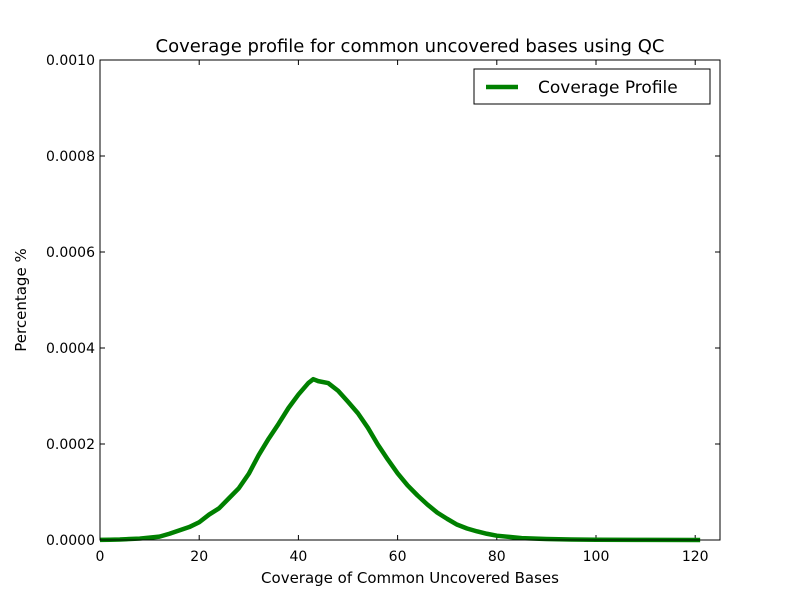 The height and width of the screenshot is (600, 800). I want to click on y-tick-label: 0.0010, so click(70, 61).